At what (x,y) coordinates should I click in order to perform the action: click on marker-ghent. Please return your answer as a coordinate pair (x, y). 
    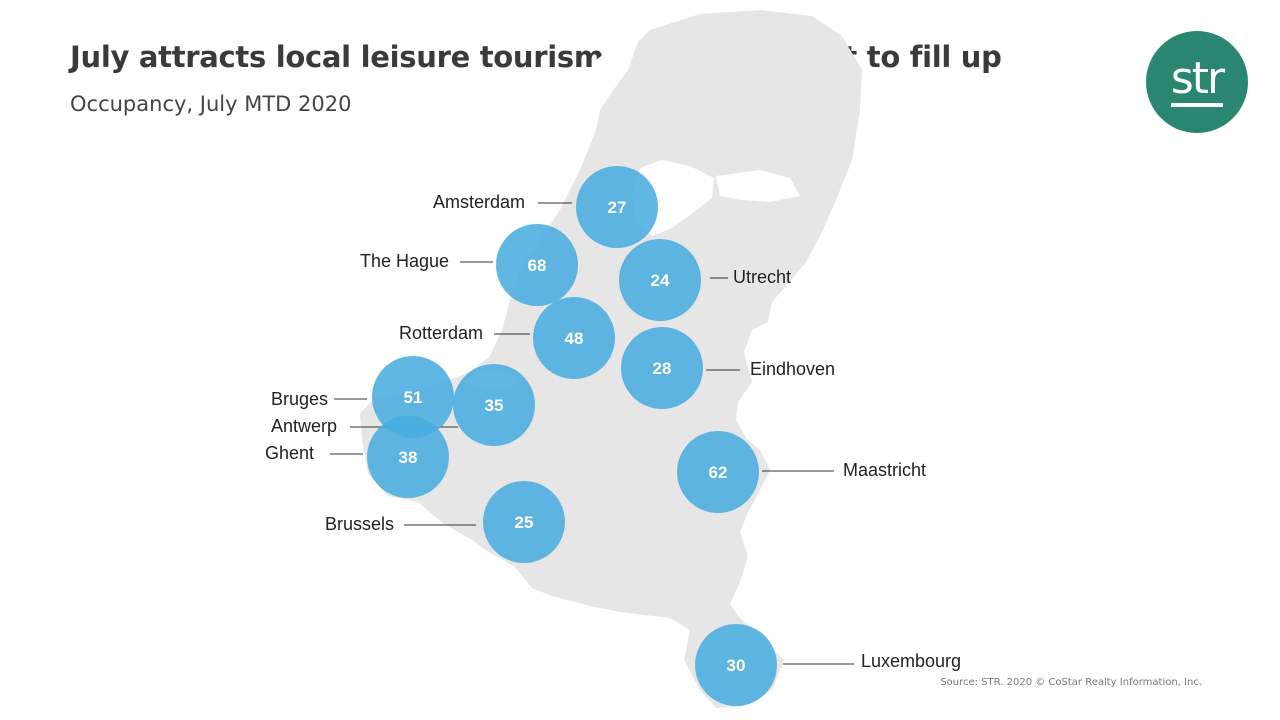
    Looking at the image, I should click on (408, 457).